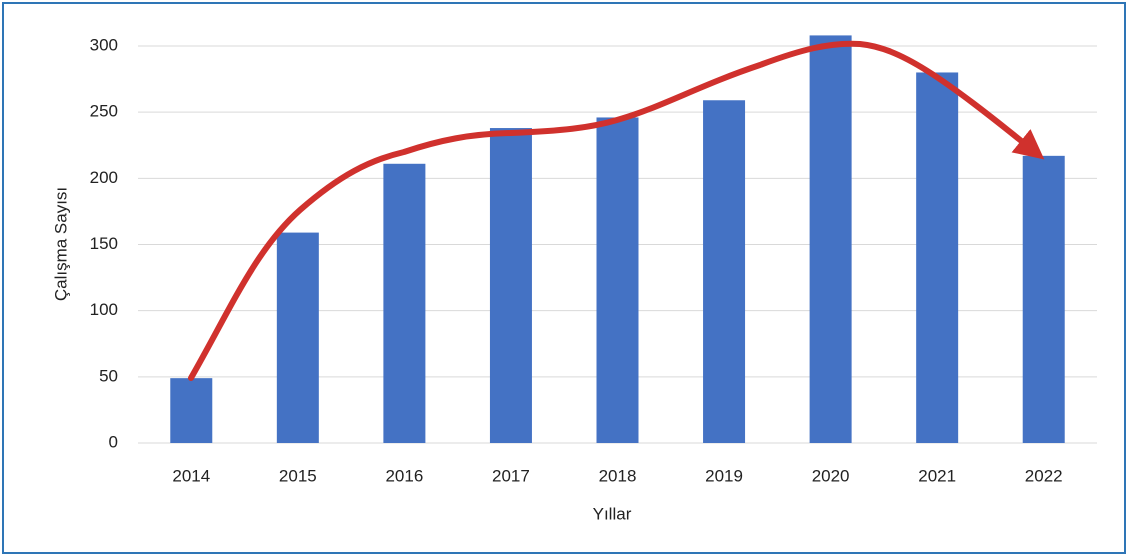  I want to click on x-tick-label: 2022, so click(1044, 475).